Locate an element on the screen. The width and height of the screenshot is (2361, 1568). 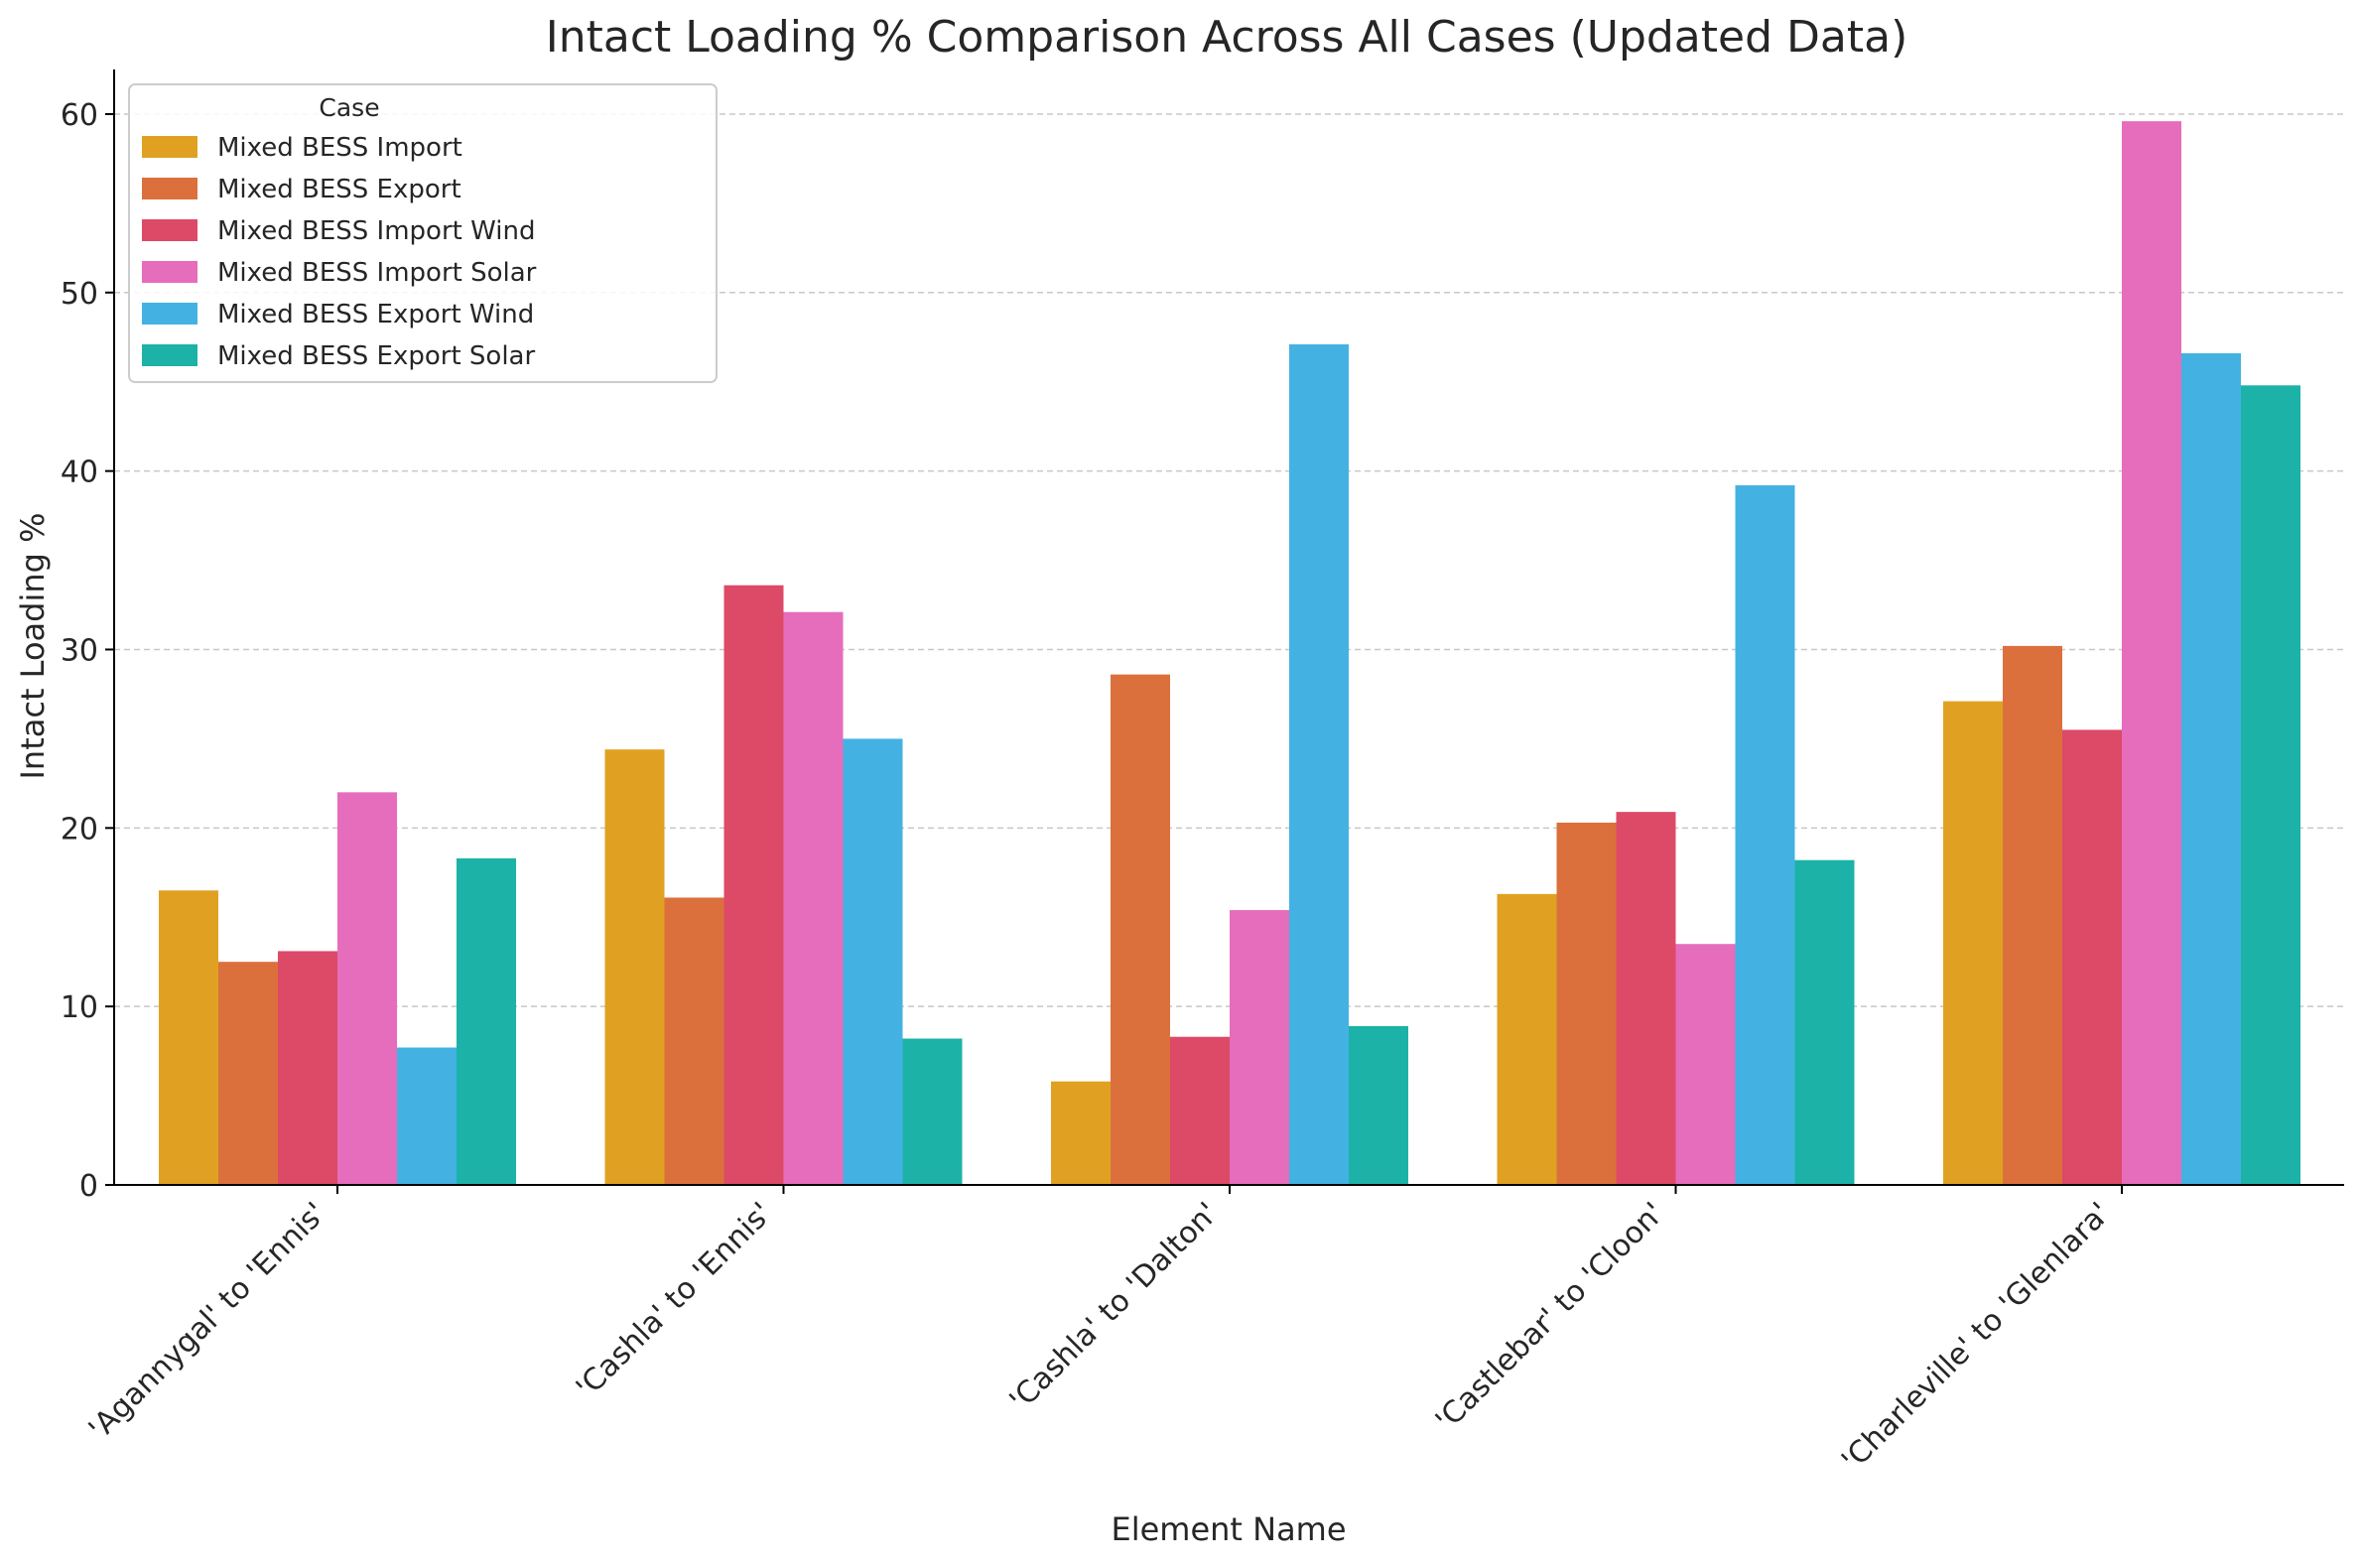
x-tick-label: 'Cashla' to 'Ennis' is located at coordinates (674, 1300).